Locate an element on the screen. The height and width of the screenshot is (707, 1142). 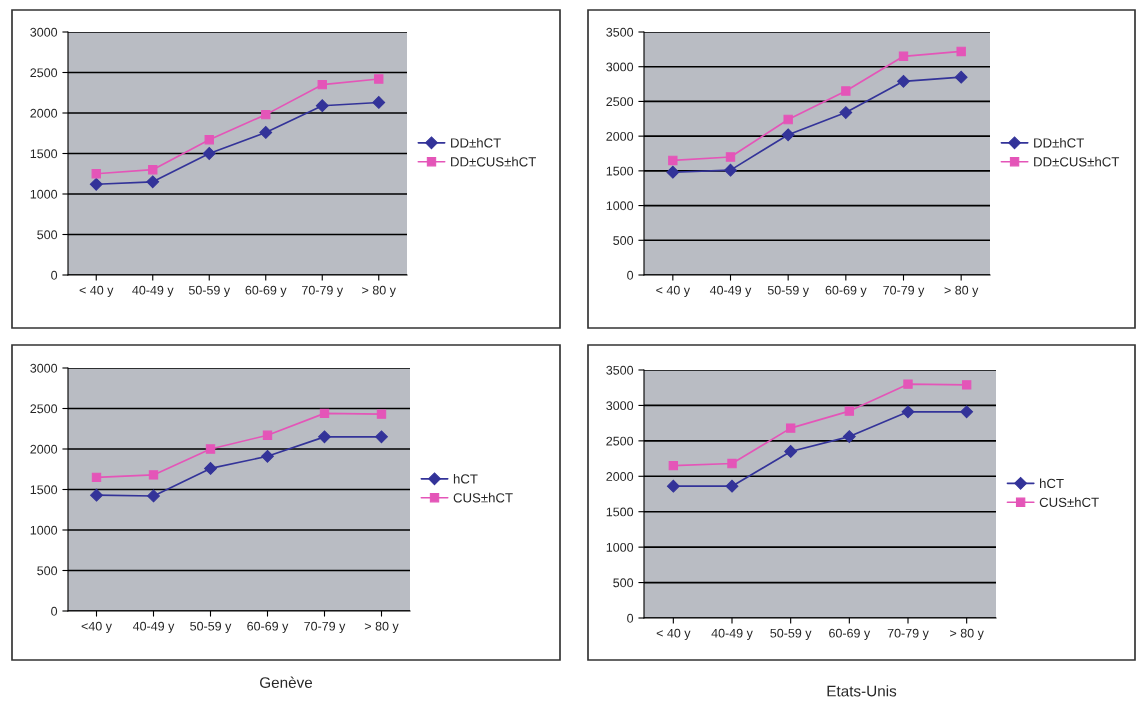
legend-label: hCT is located at coordinates (465, 478).